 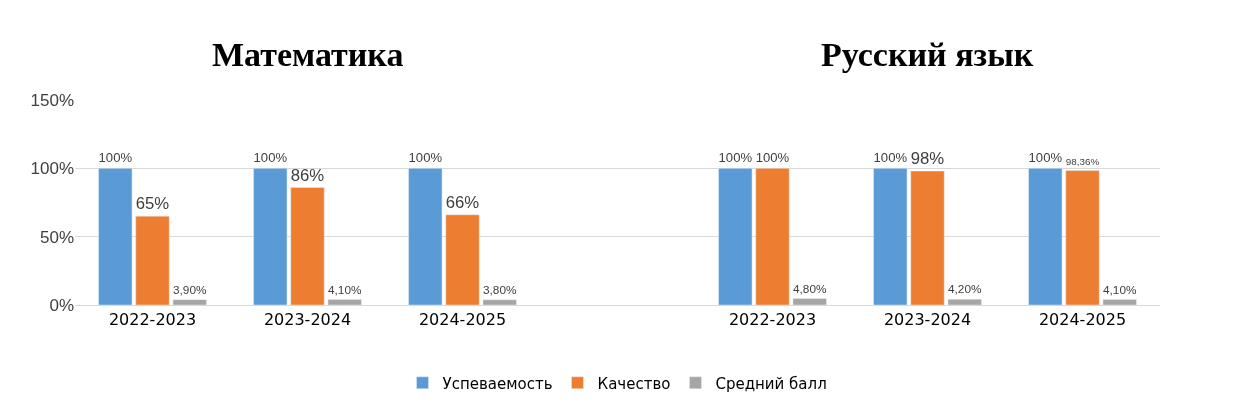 I want to click on data-label: 3,80%, so click(x=499, y=290).